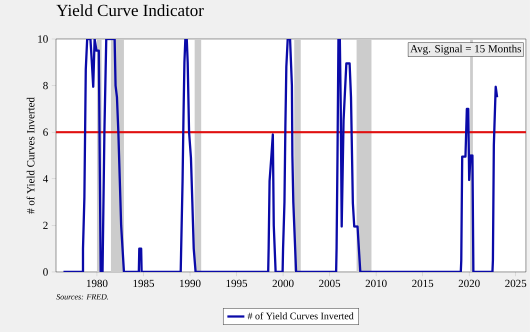  Describe the element at coordinates (423, 284) in the screenshot. I see `x-tick-label: 2015` at that location.